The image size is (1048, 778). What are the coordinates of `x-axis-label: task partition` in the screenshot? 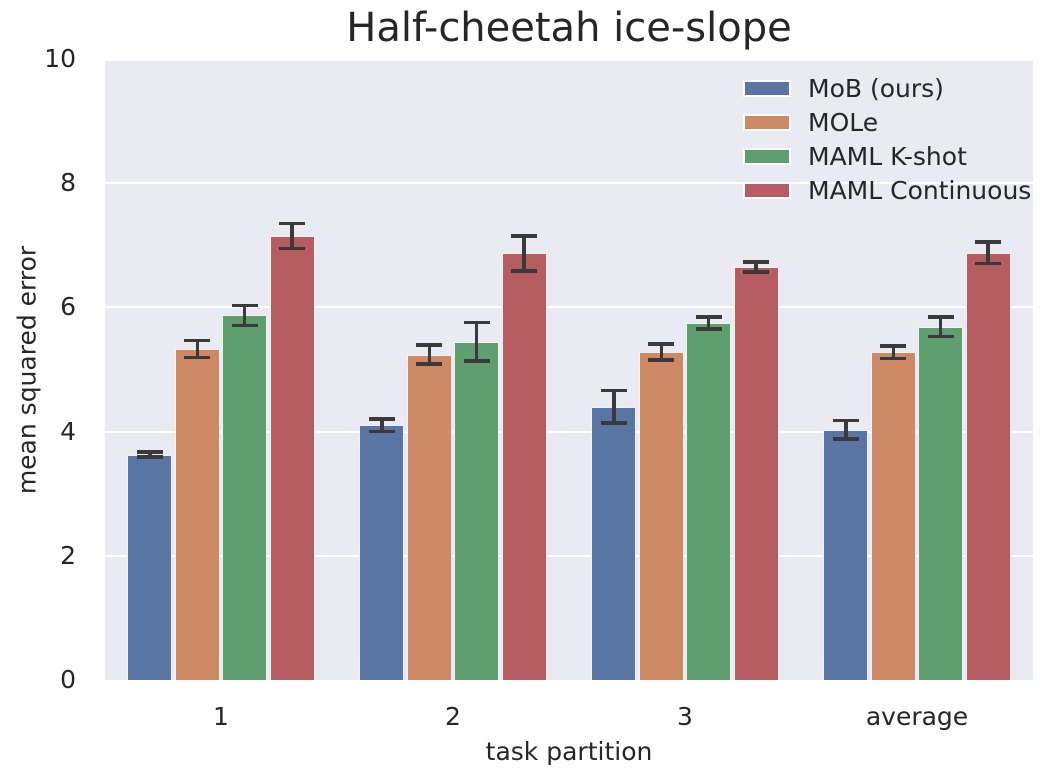 It's located at (569, 751).